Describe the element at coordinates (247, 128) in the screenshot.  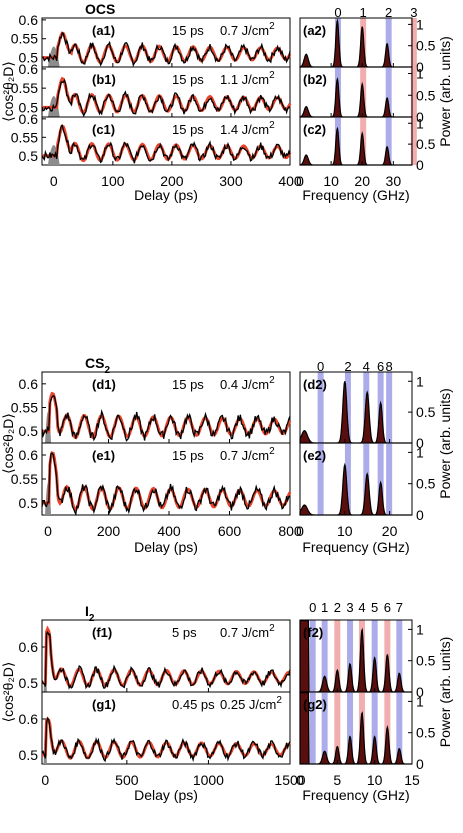
I see `fluence-label: 1.4 J/cm2` at that location.